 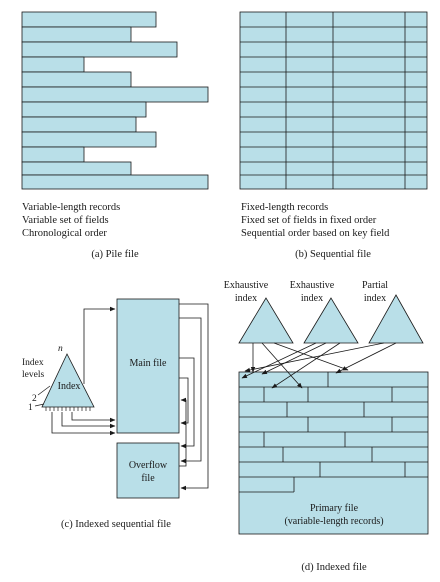 I want to click on exhaustive-index-1-label-1: Exhaustive, so click(x=246, y=285).